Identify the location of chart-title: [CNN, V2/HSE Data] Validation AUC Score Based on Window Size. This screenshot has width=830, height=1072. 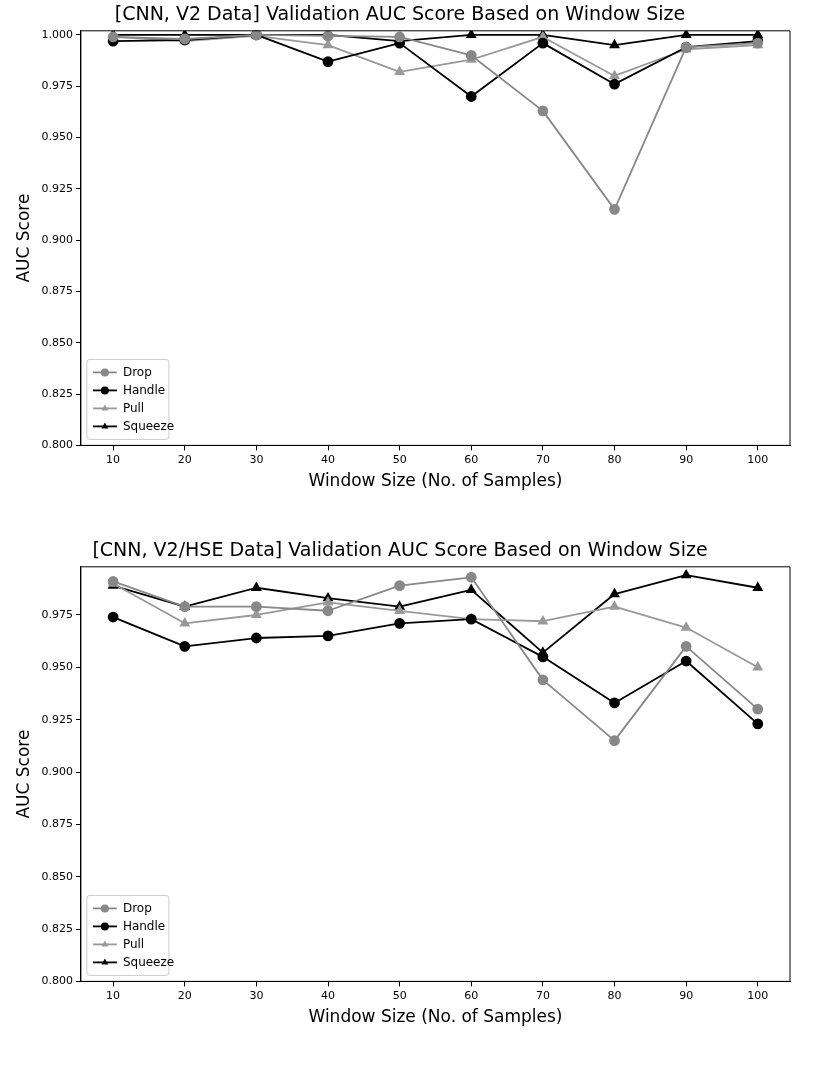
(400, 549).